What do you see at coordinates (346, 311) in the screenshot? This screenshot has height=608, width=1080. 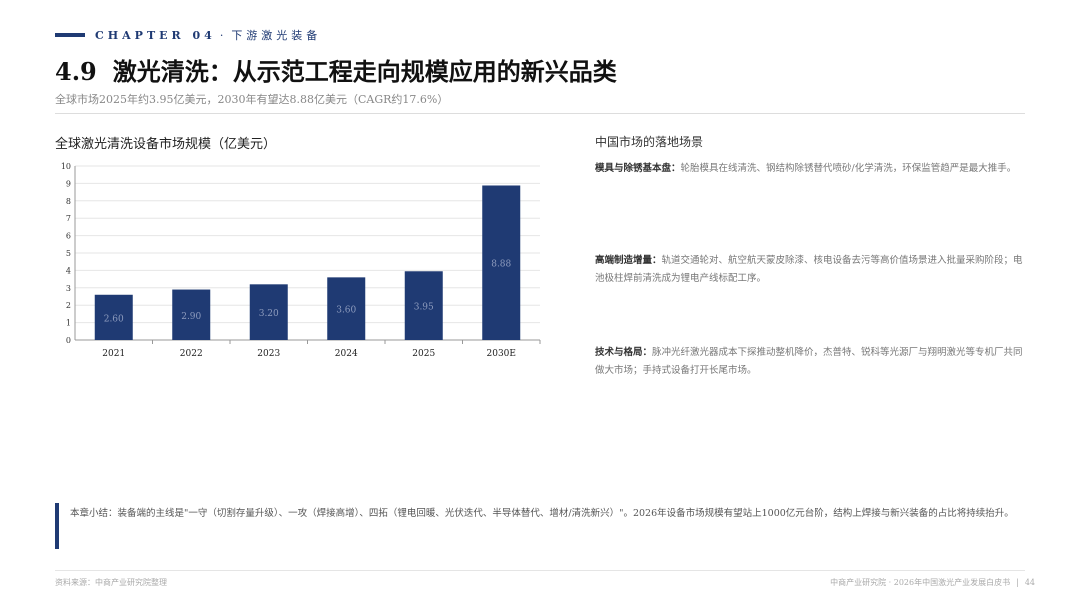 I see `data-label: 3.60` at bounding box center [346, 311].